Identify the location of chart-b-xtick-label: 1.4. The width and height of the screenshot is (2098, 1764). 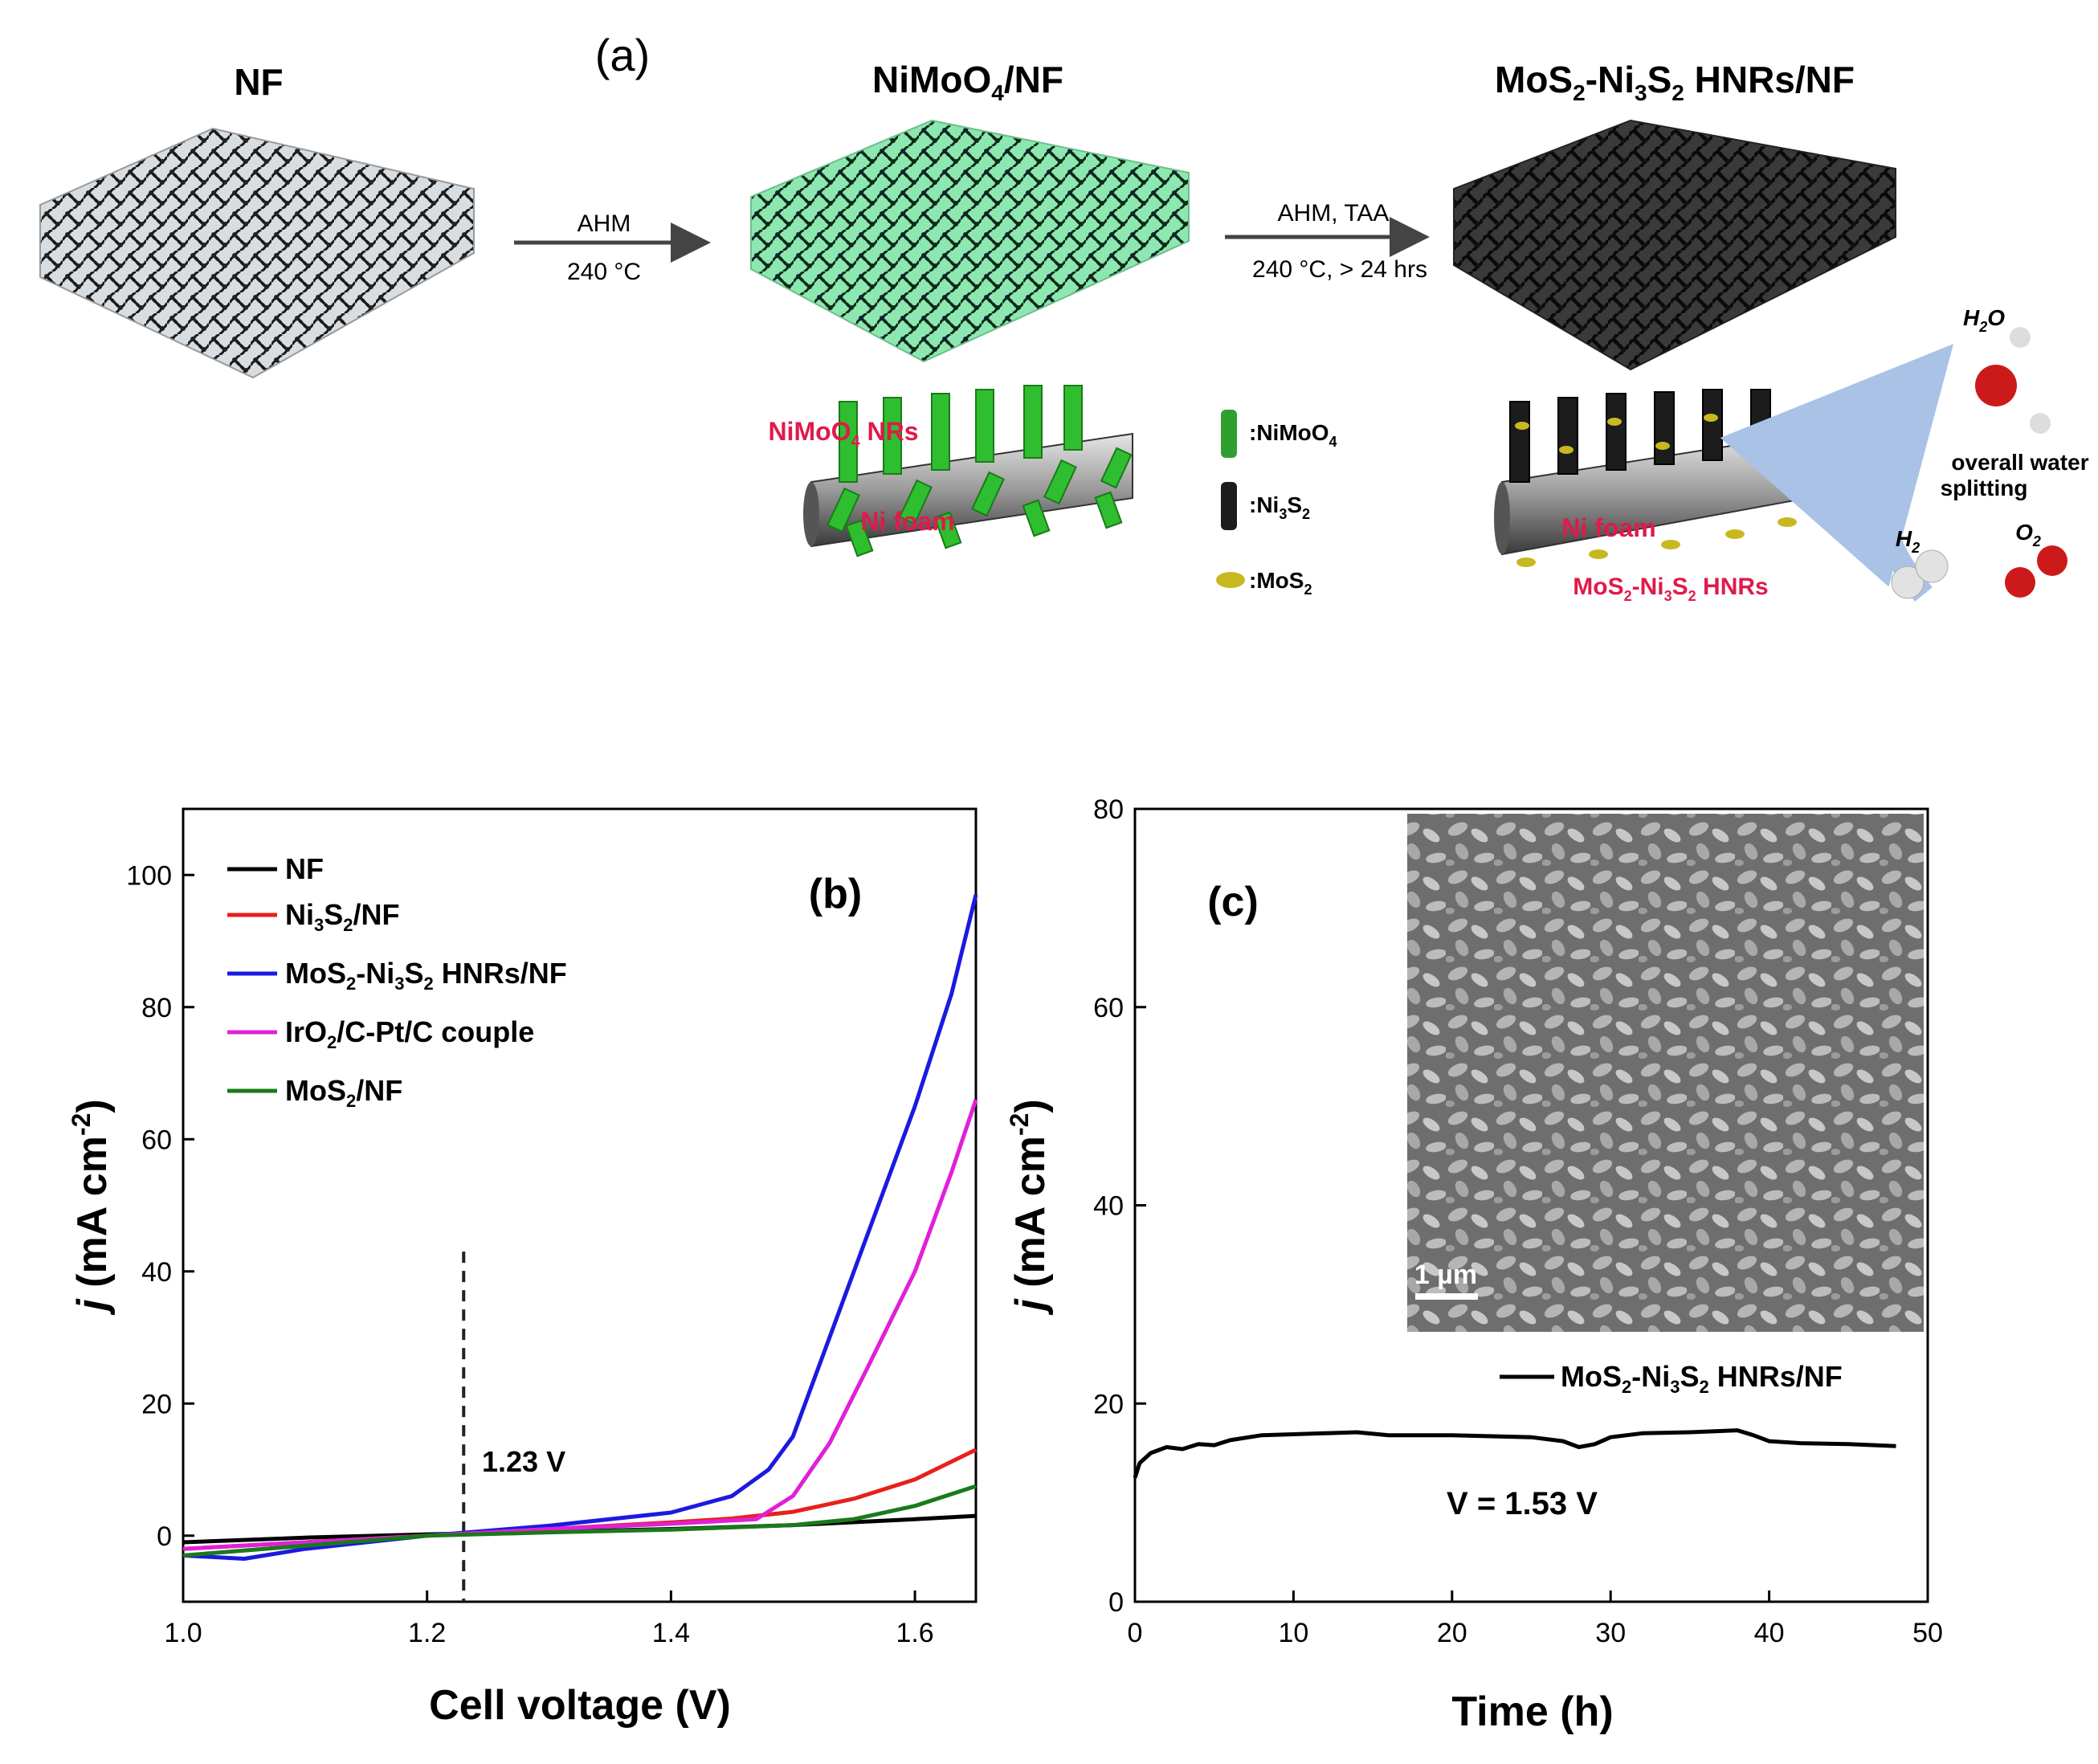
(671, 1633).